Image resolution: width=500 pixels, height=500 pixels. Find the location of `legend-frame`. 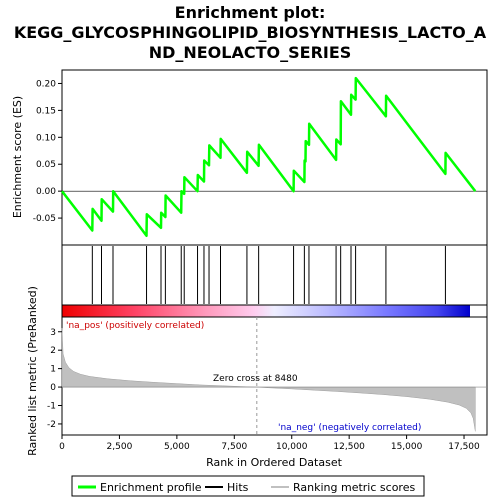

legend-frame is located at coordinates (248, 486).